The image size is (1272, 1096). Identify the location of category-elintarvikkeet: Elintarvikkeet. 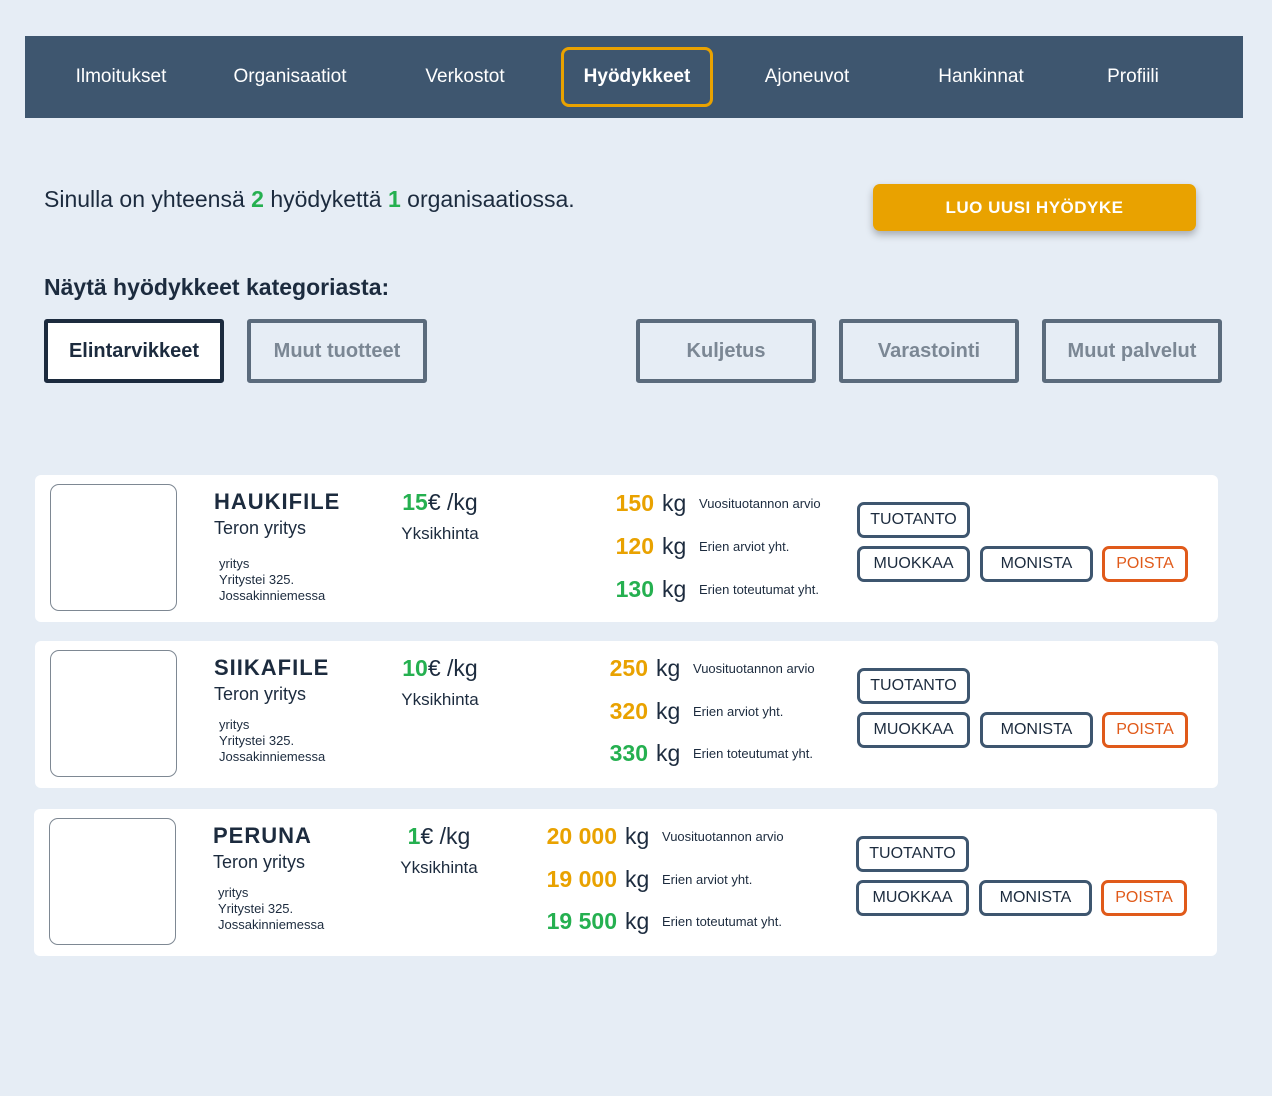
(134, 351).